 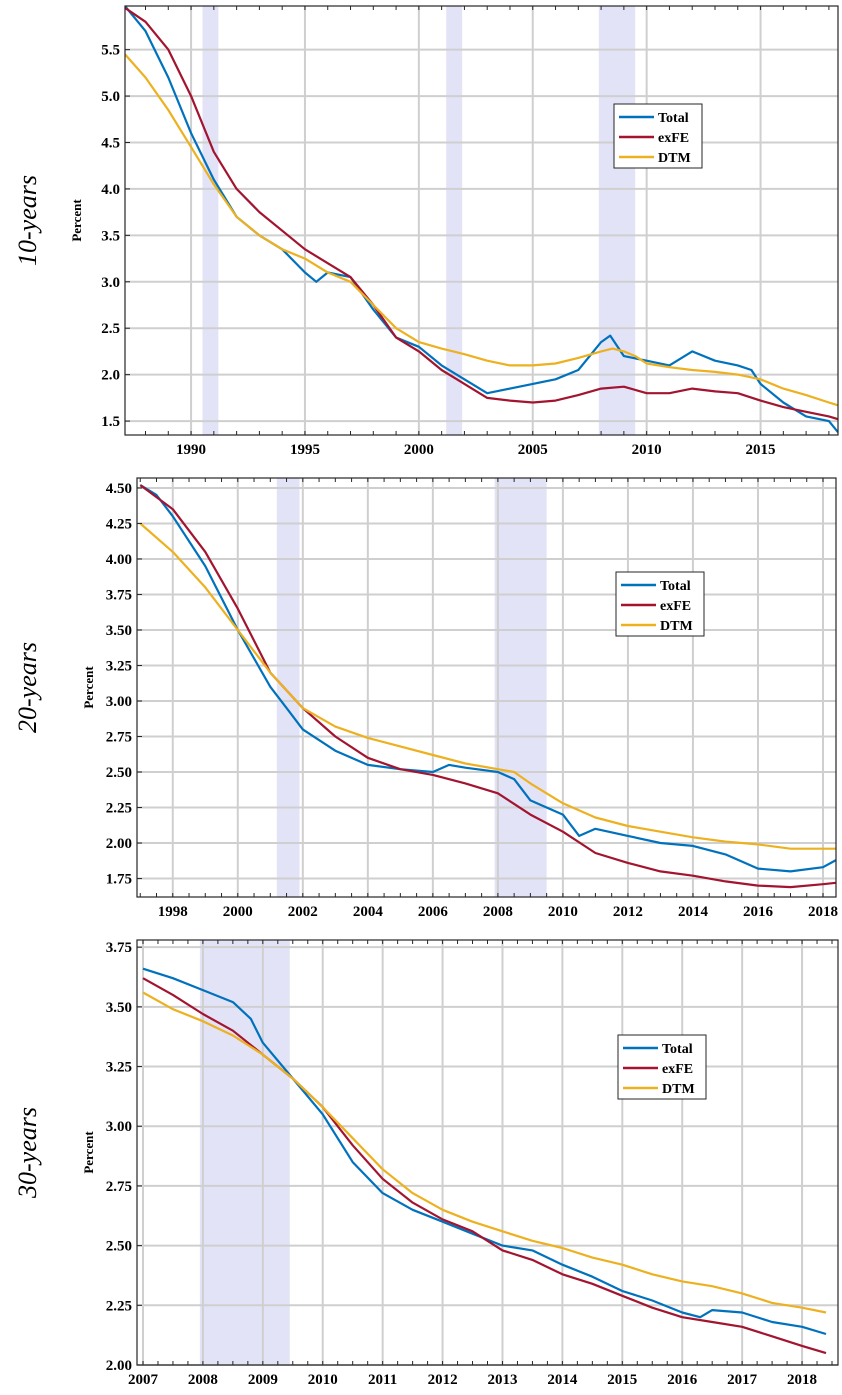 I want to click on y-tick-label: 3.5, so click(x=110, y=236).